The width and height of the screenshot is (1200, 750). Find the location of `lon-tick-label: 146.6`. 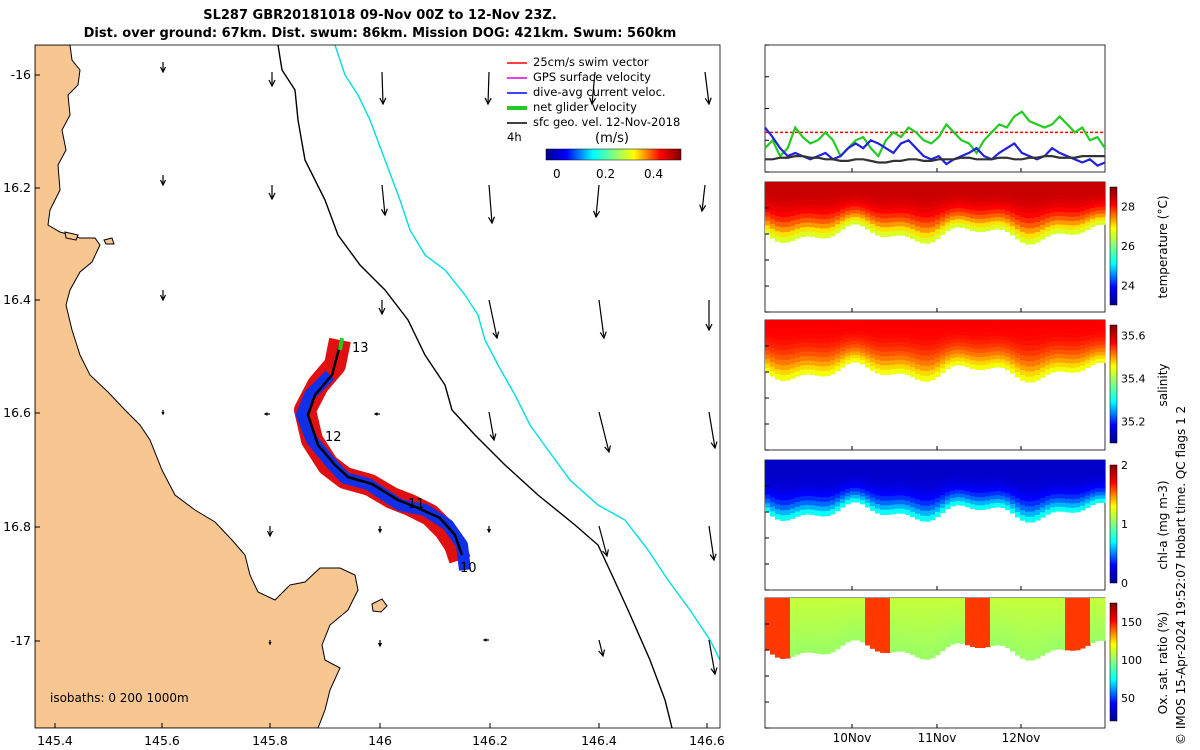

lon-tick-label: 146.6 is located at coordinates (707, 740).